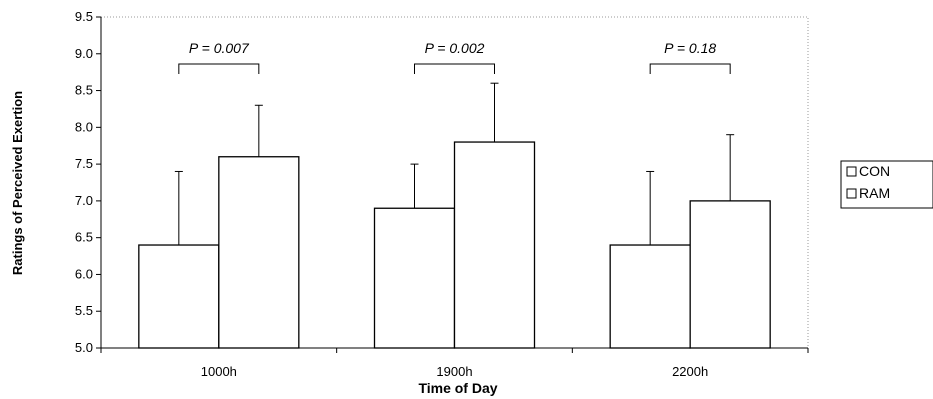  I want to click on y-tick-label: 6.0, so click(84, 273).